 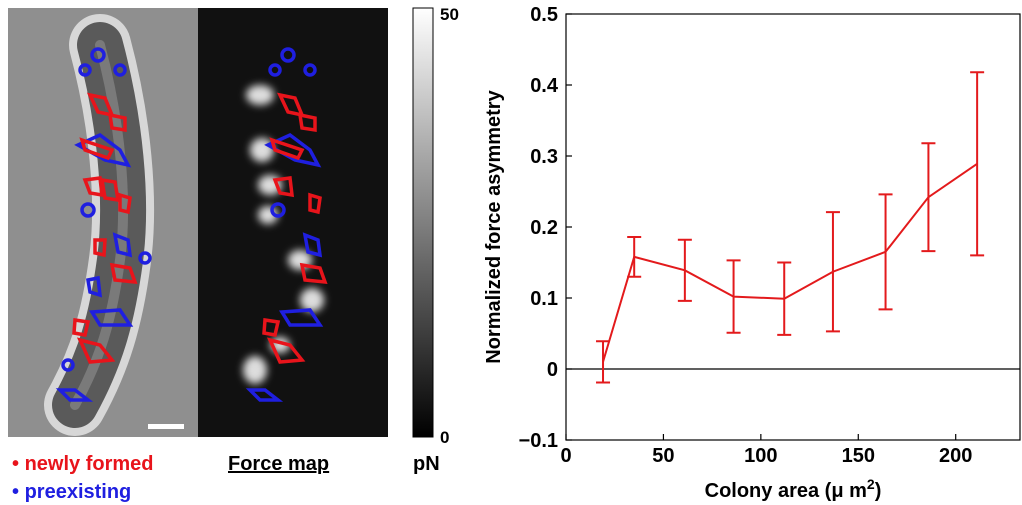 What do you see at coordinates (955, 456) in the screenshot?
I see `x-tick-label: 200` at bounding box center [955, 456].